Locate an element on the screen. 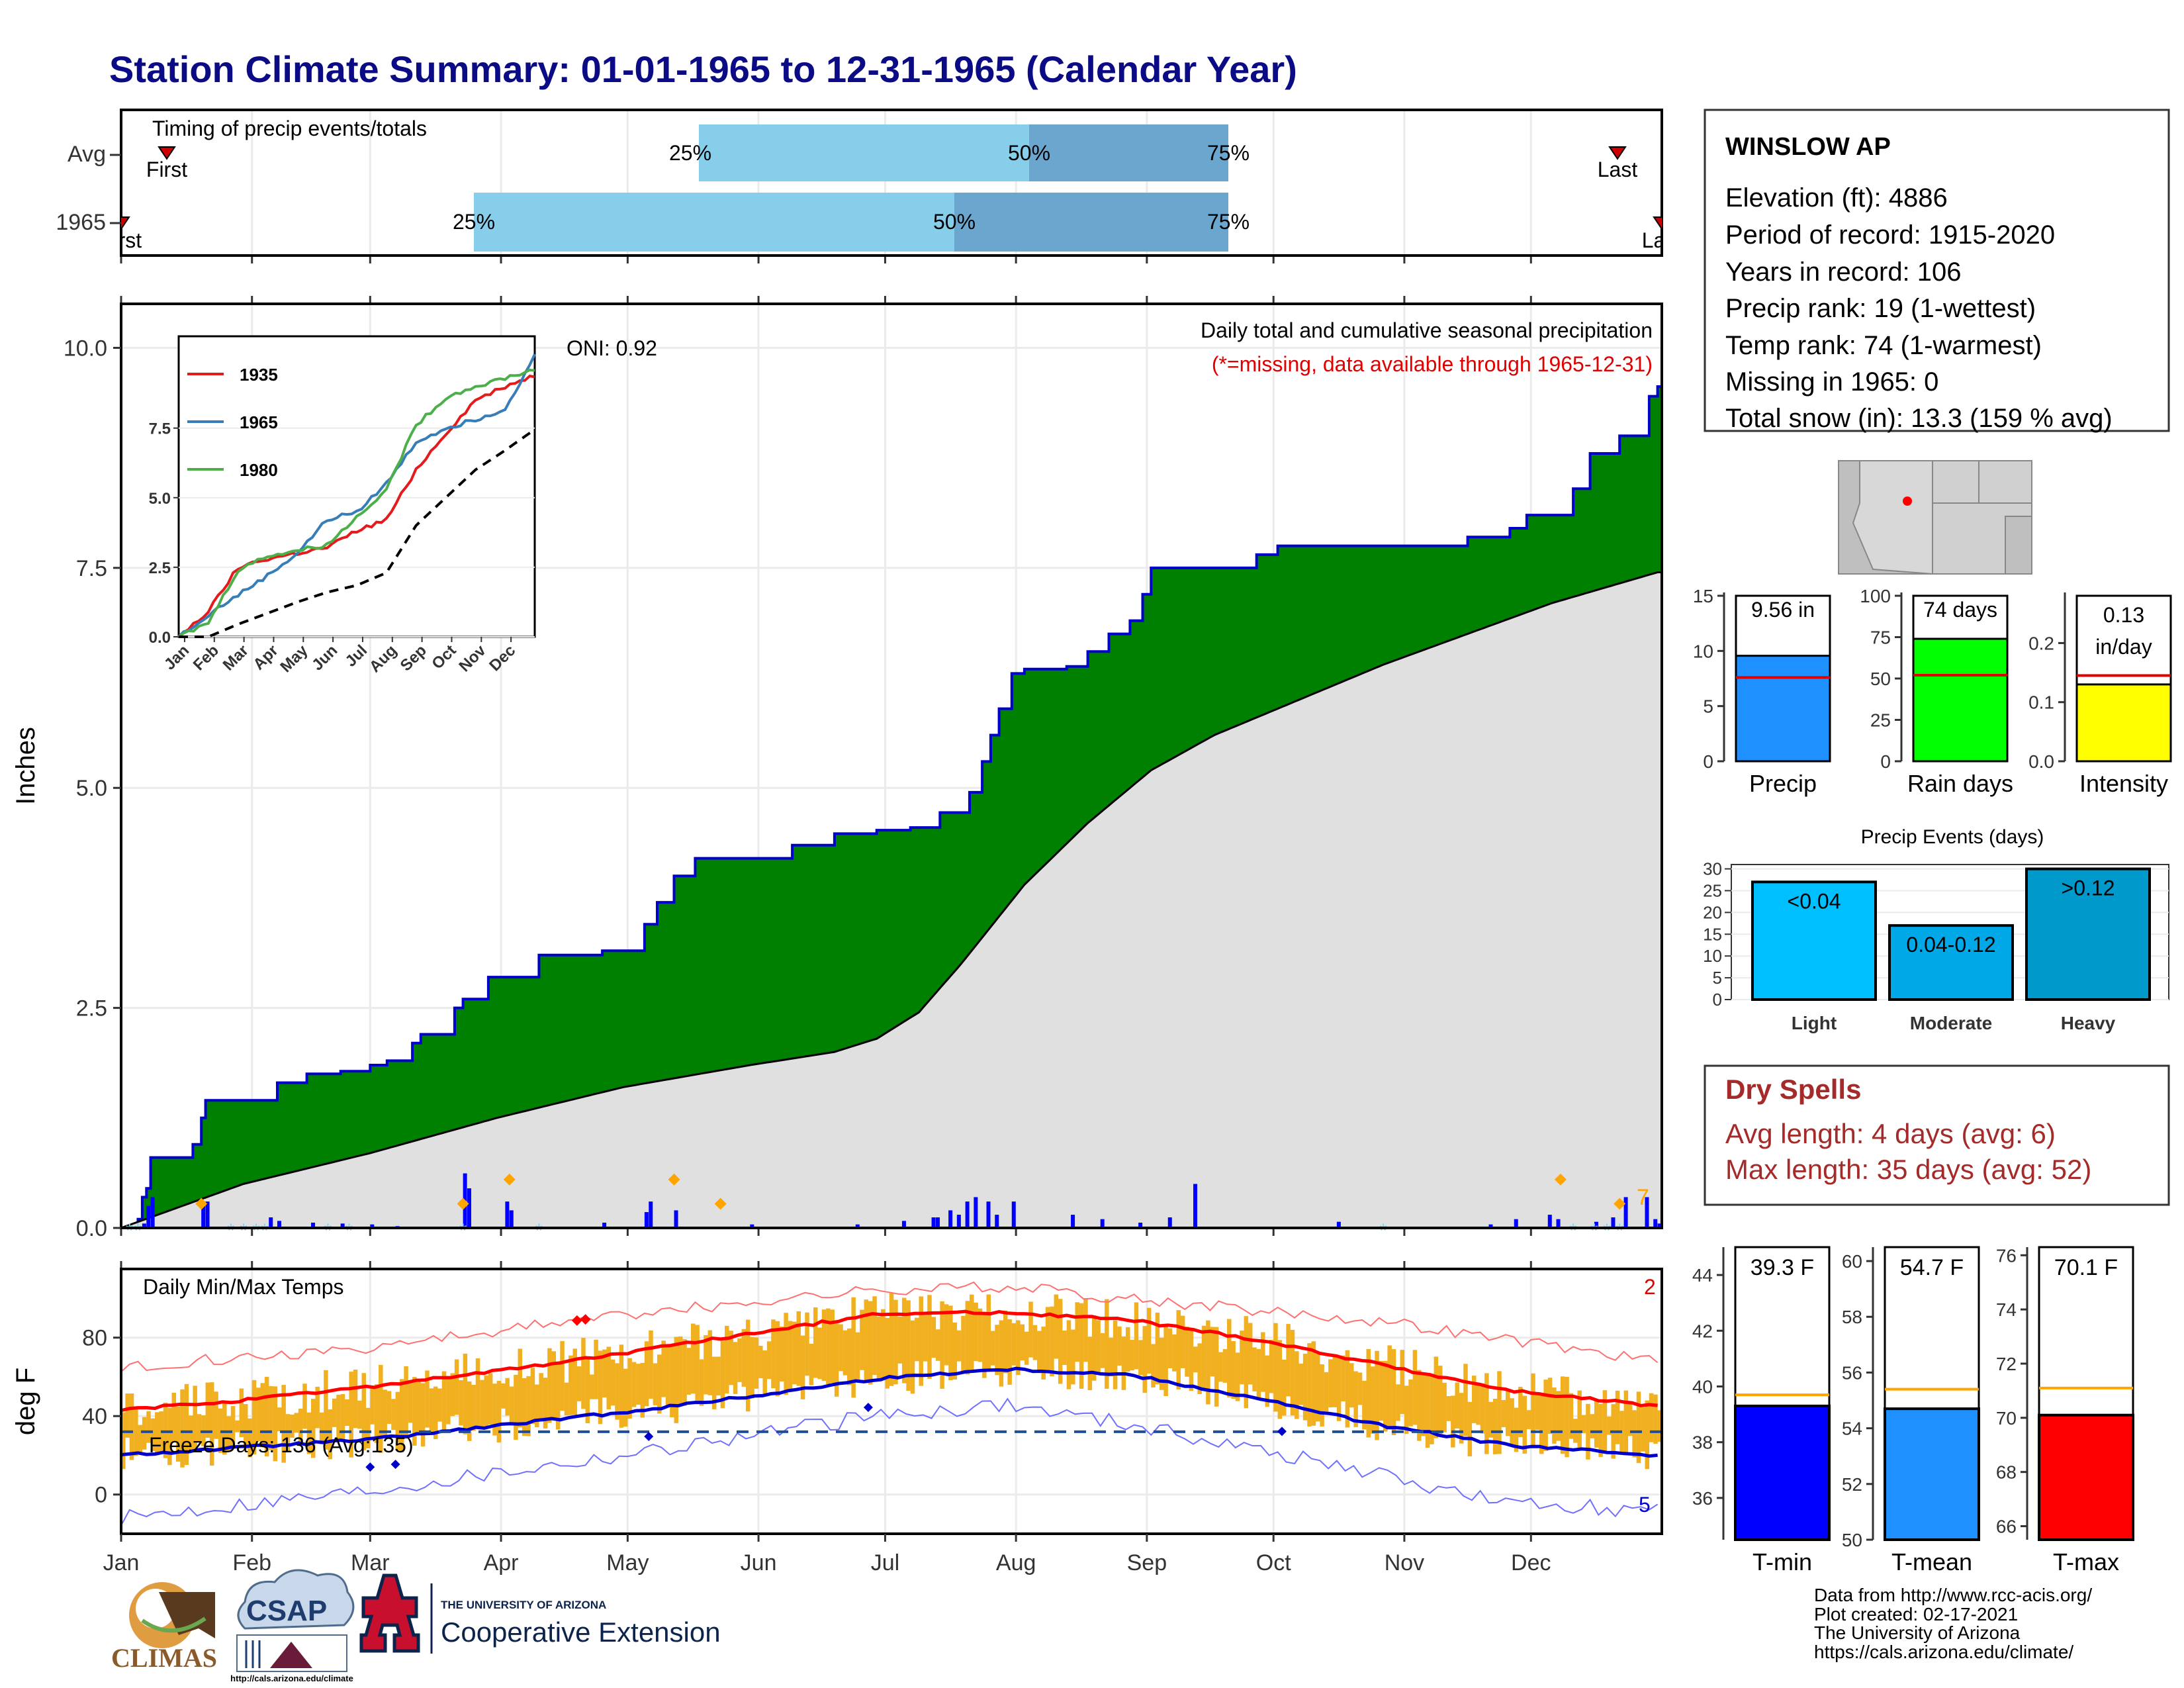 Image resolution: width=2184 pixels, height=1688 pixels. extreme-precip-marker is located at coordinates (202, 1203).